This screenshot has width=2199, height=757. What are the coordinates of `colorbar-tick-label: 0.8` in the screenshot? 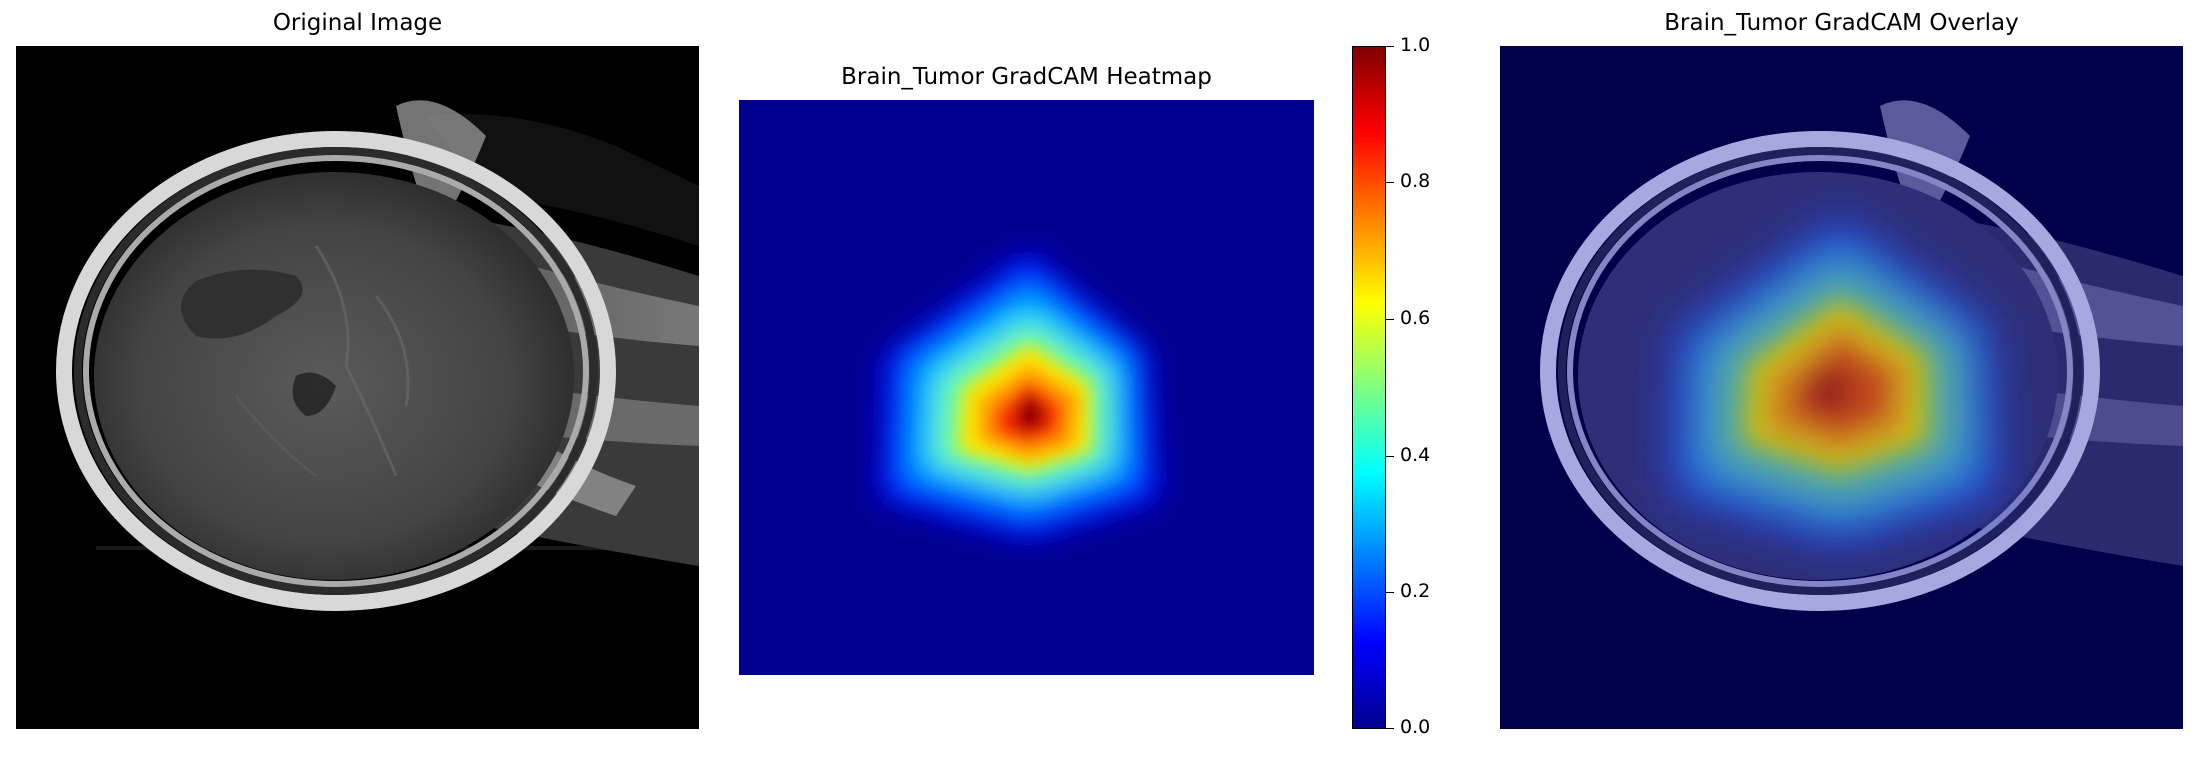 It's located at (1415, 181).